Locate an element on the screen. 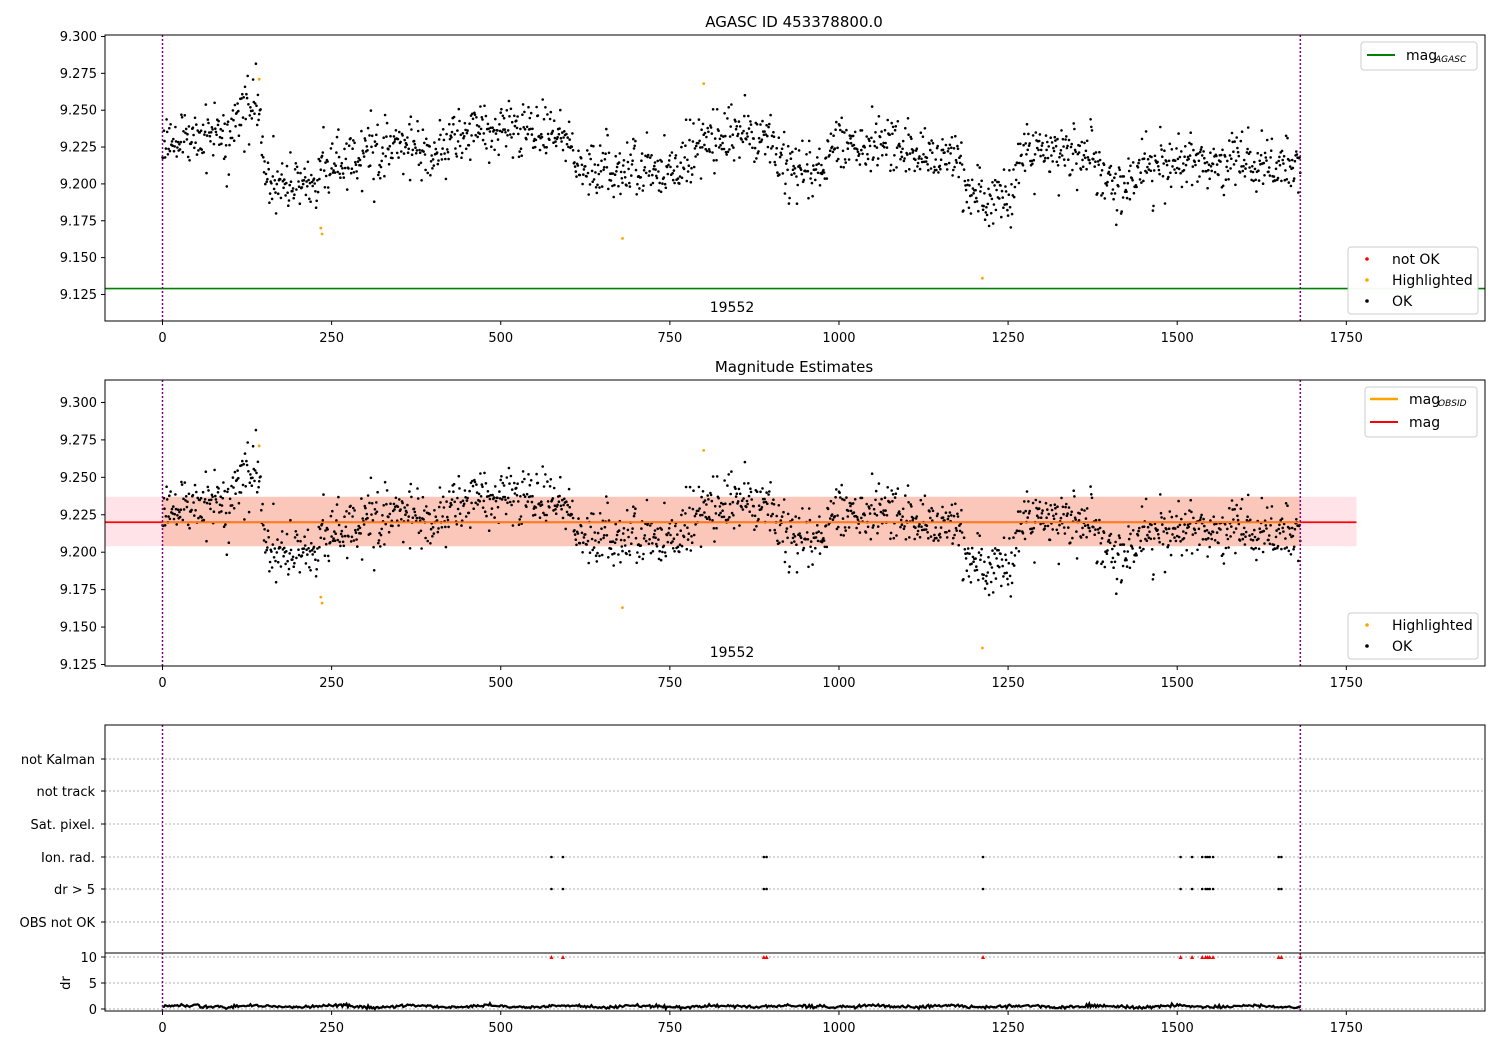 This screenshot has height=1050, width=1500. flag-point is located at coordinates (1192, 889).